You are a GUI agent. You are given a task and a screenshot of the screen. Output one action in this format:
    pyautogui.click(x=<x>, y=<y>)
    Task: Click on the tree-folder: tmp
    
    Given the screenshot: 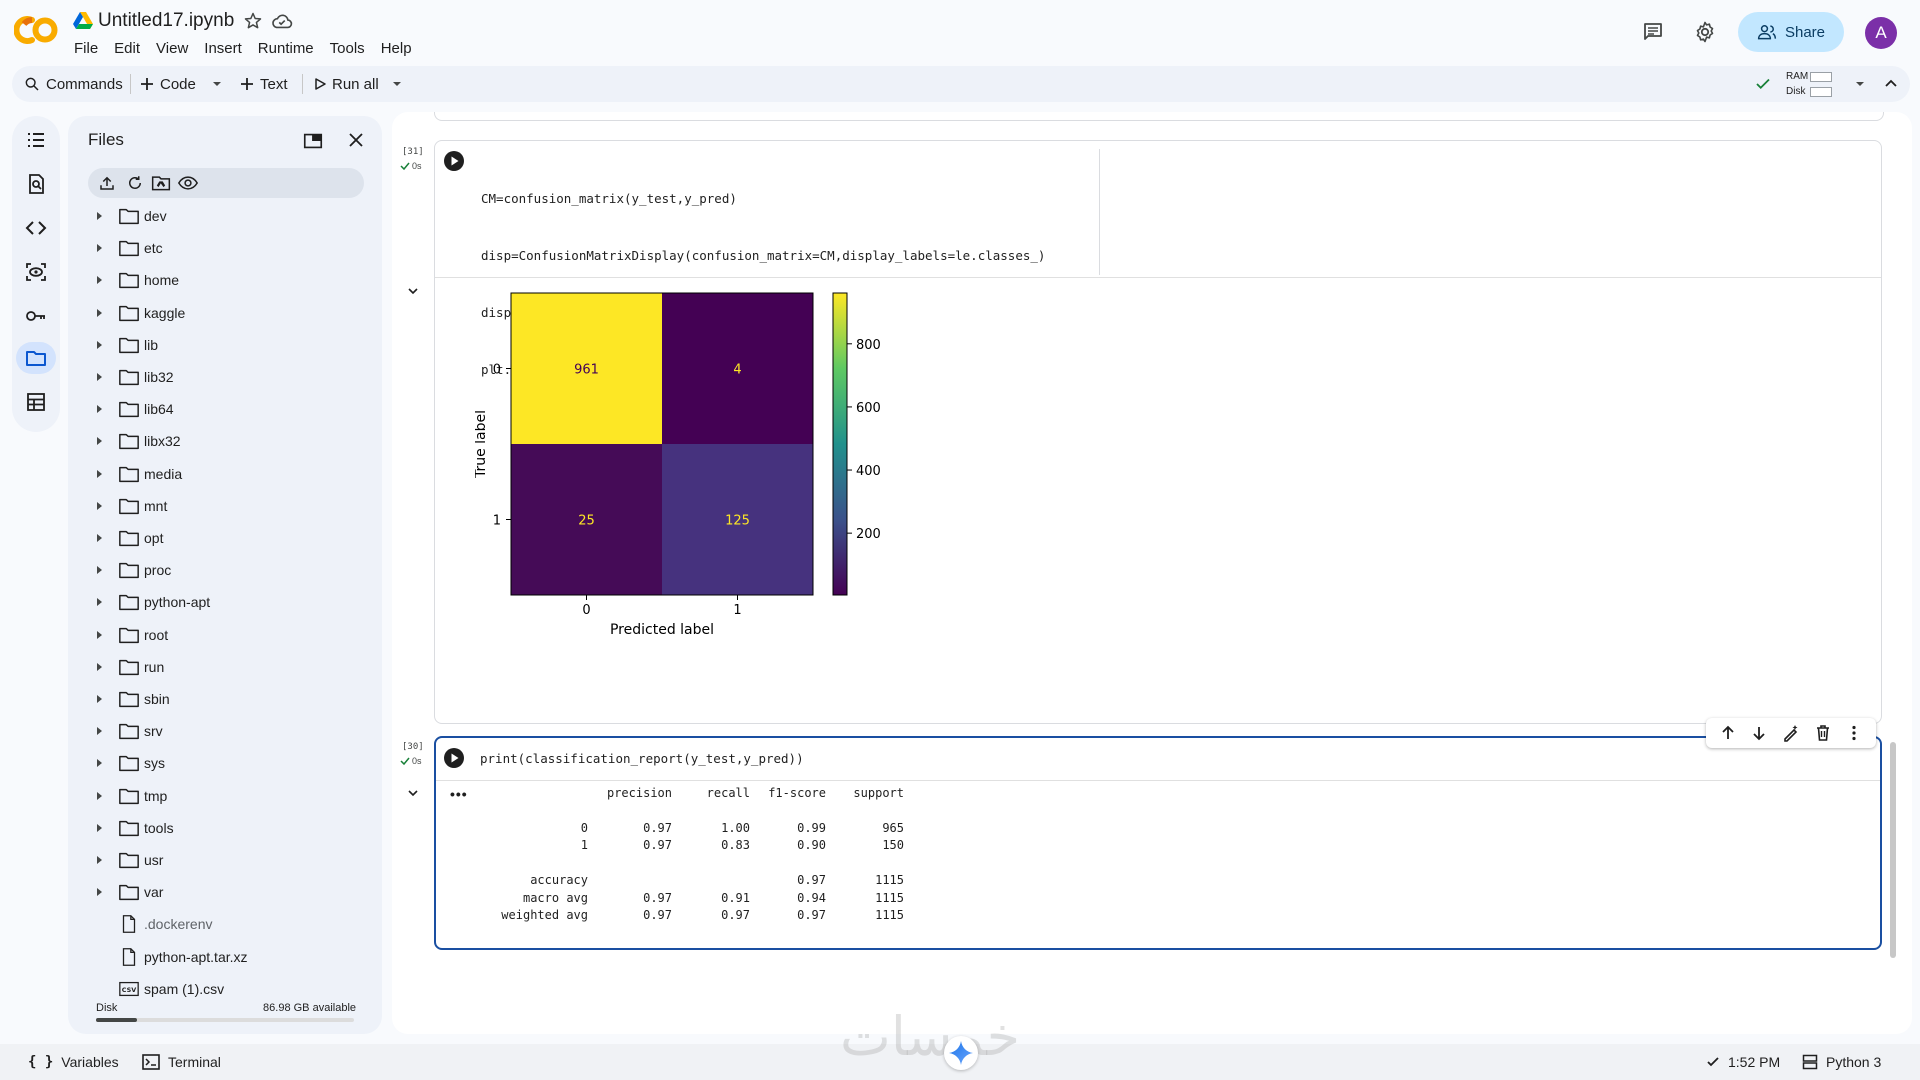 What is the action you would take?
    pyautogui.click(x=225, y=796)
    